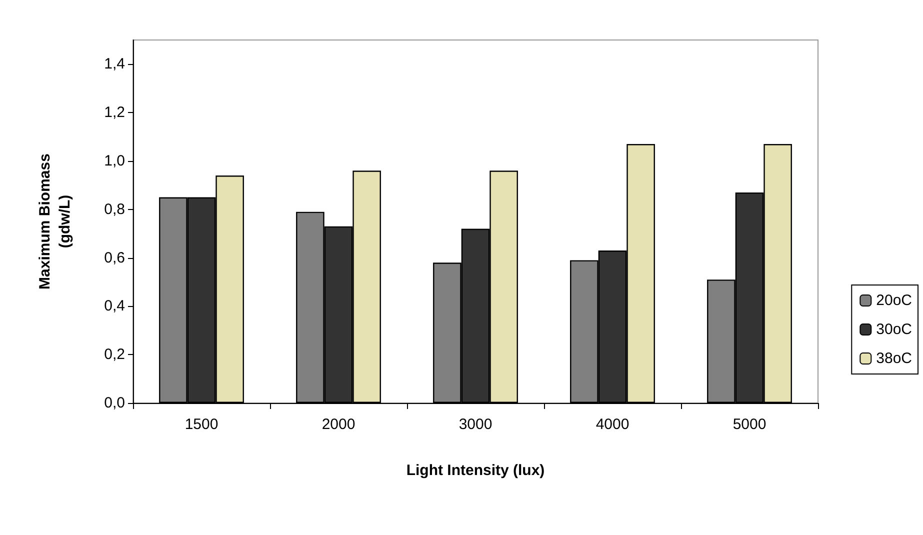 The width and height of the screenshot is (923, 535). What do you see at coordinates (114, 161) in the screenshot?
I see `y-tick-label: 1,0` at bounding box center [114, 161].